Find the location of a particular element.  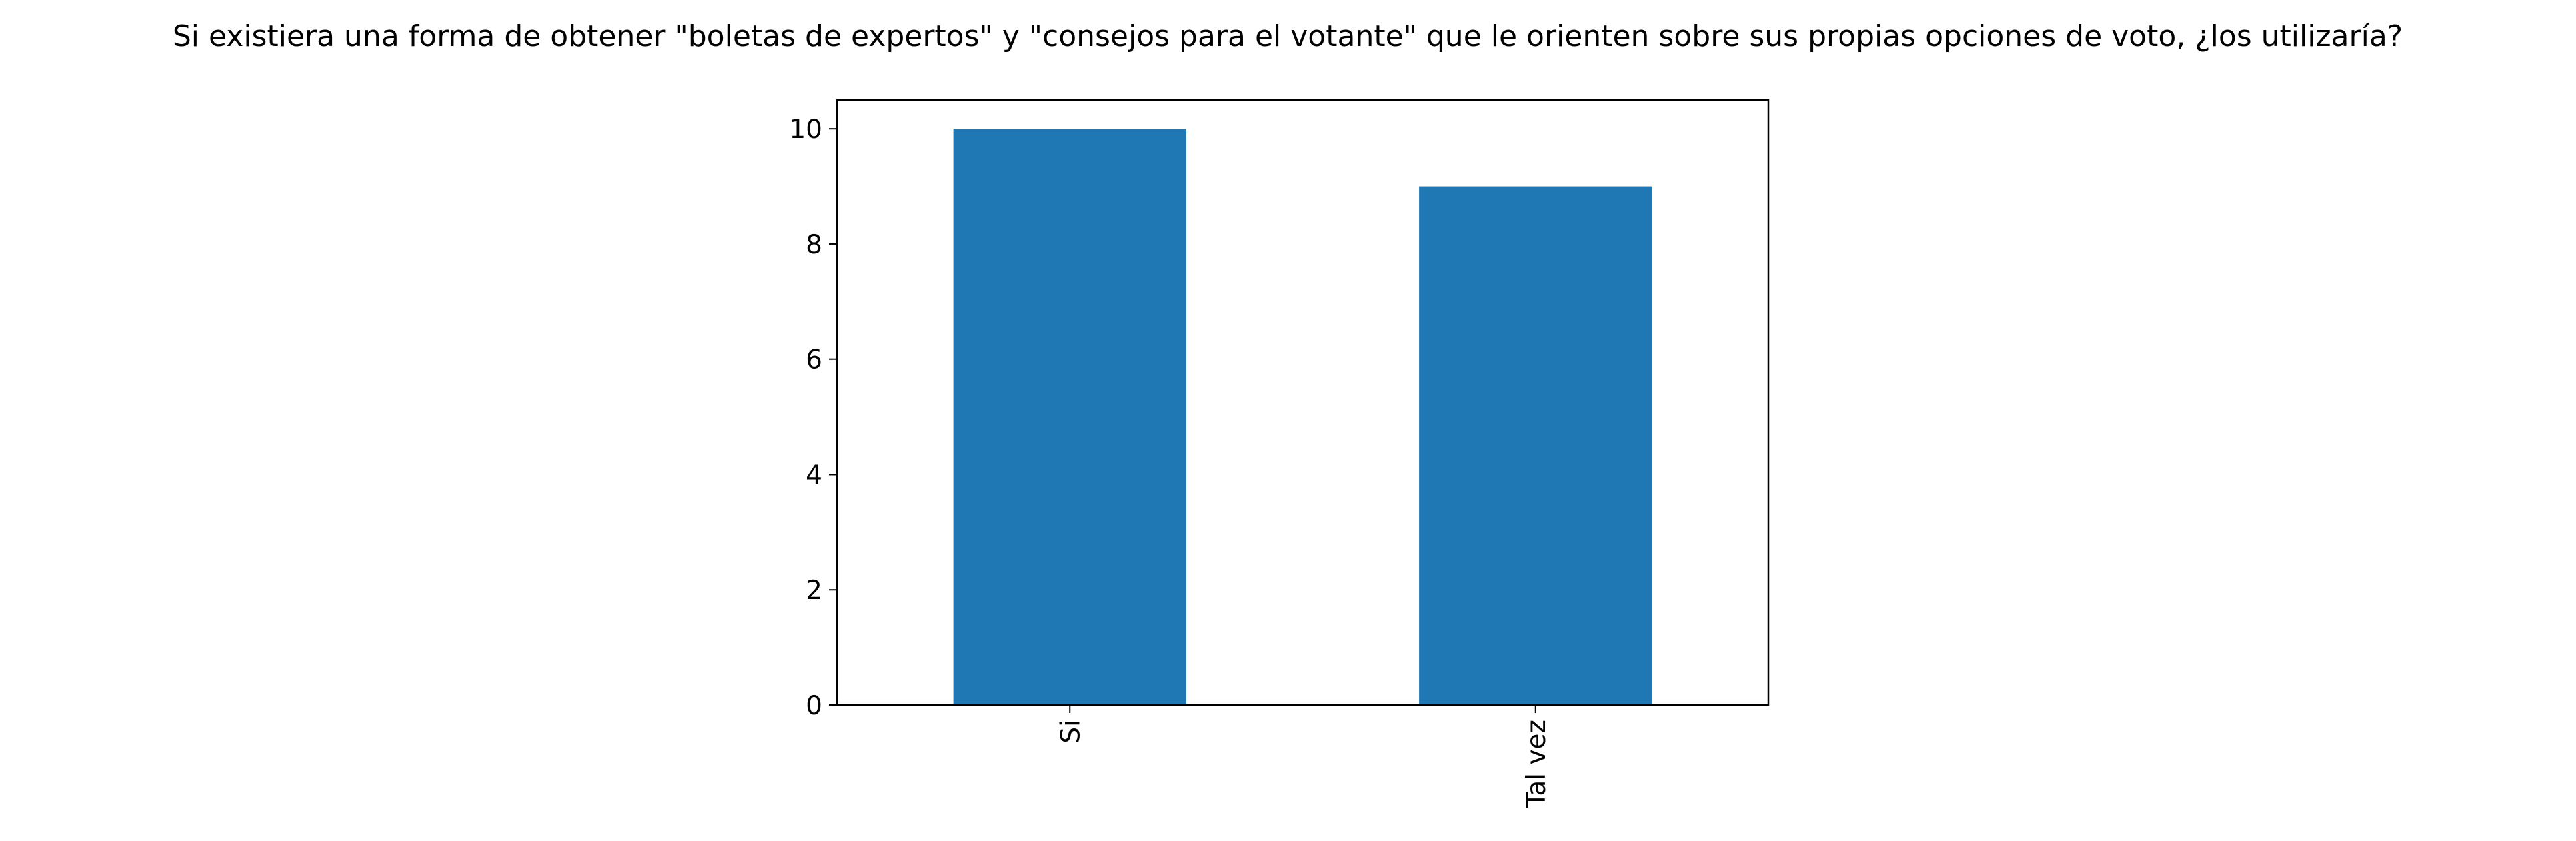

bar-si is located at coordinates (1069, 417).